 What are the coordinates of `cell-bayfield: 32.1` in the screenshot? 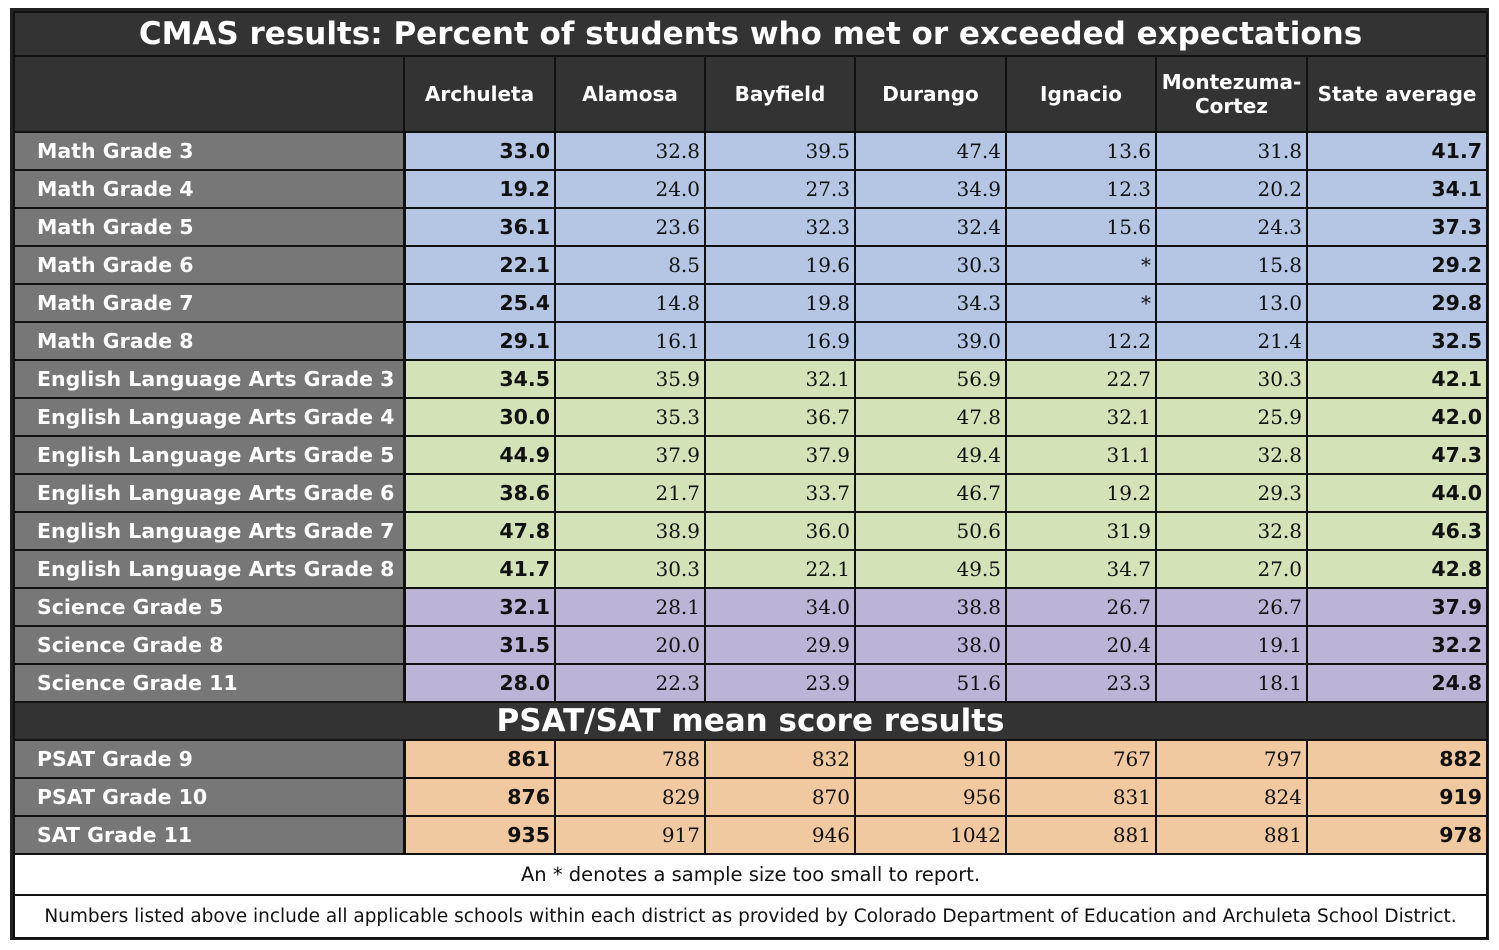 It's located at (780, 379).